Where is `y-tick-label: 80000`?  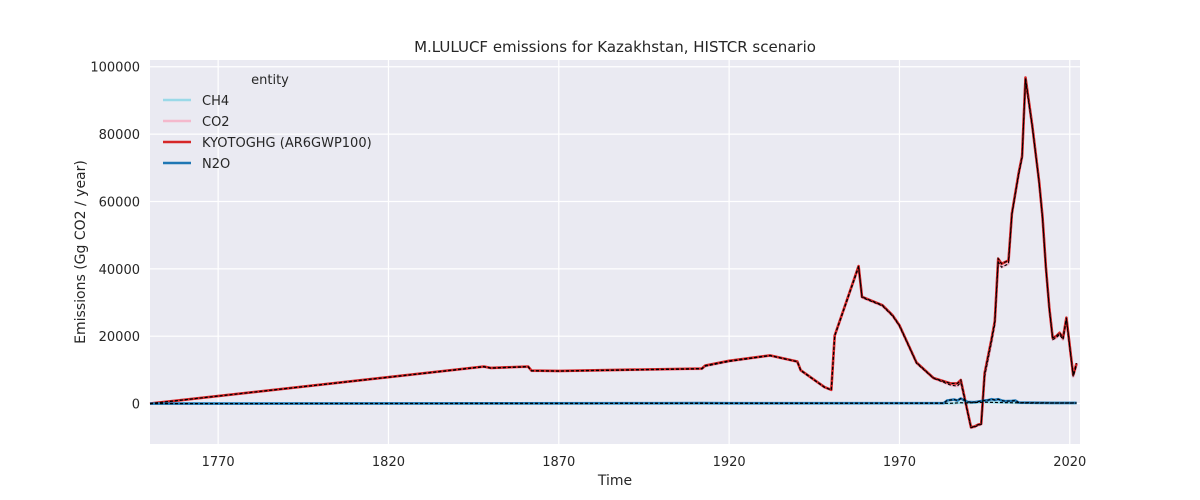
y-tick-label: 80000 is located at coordinates (119, 135).